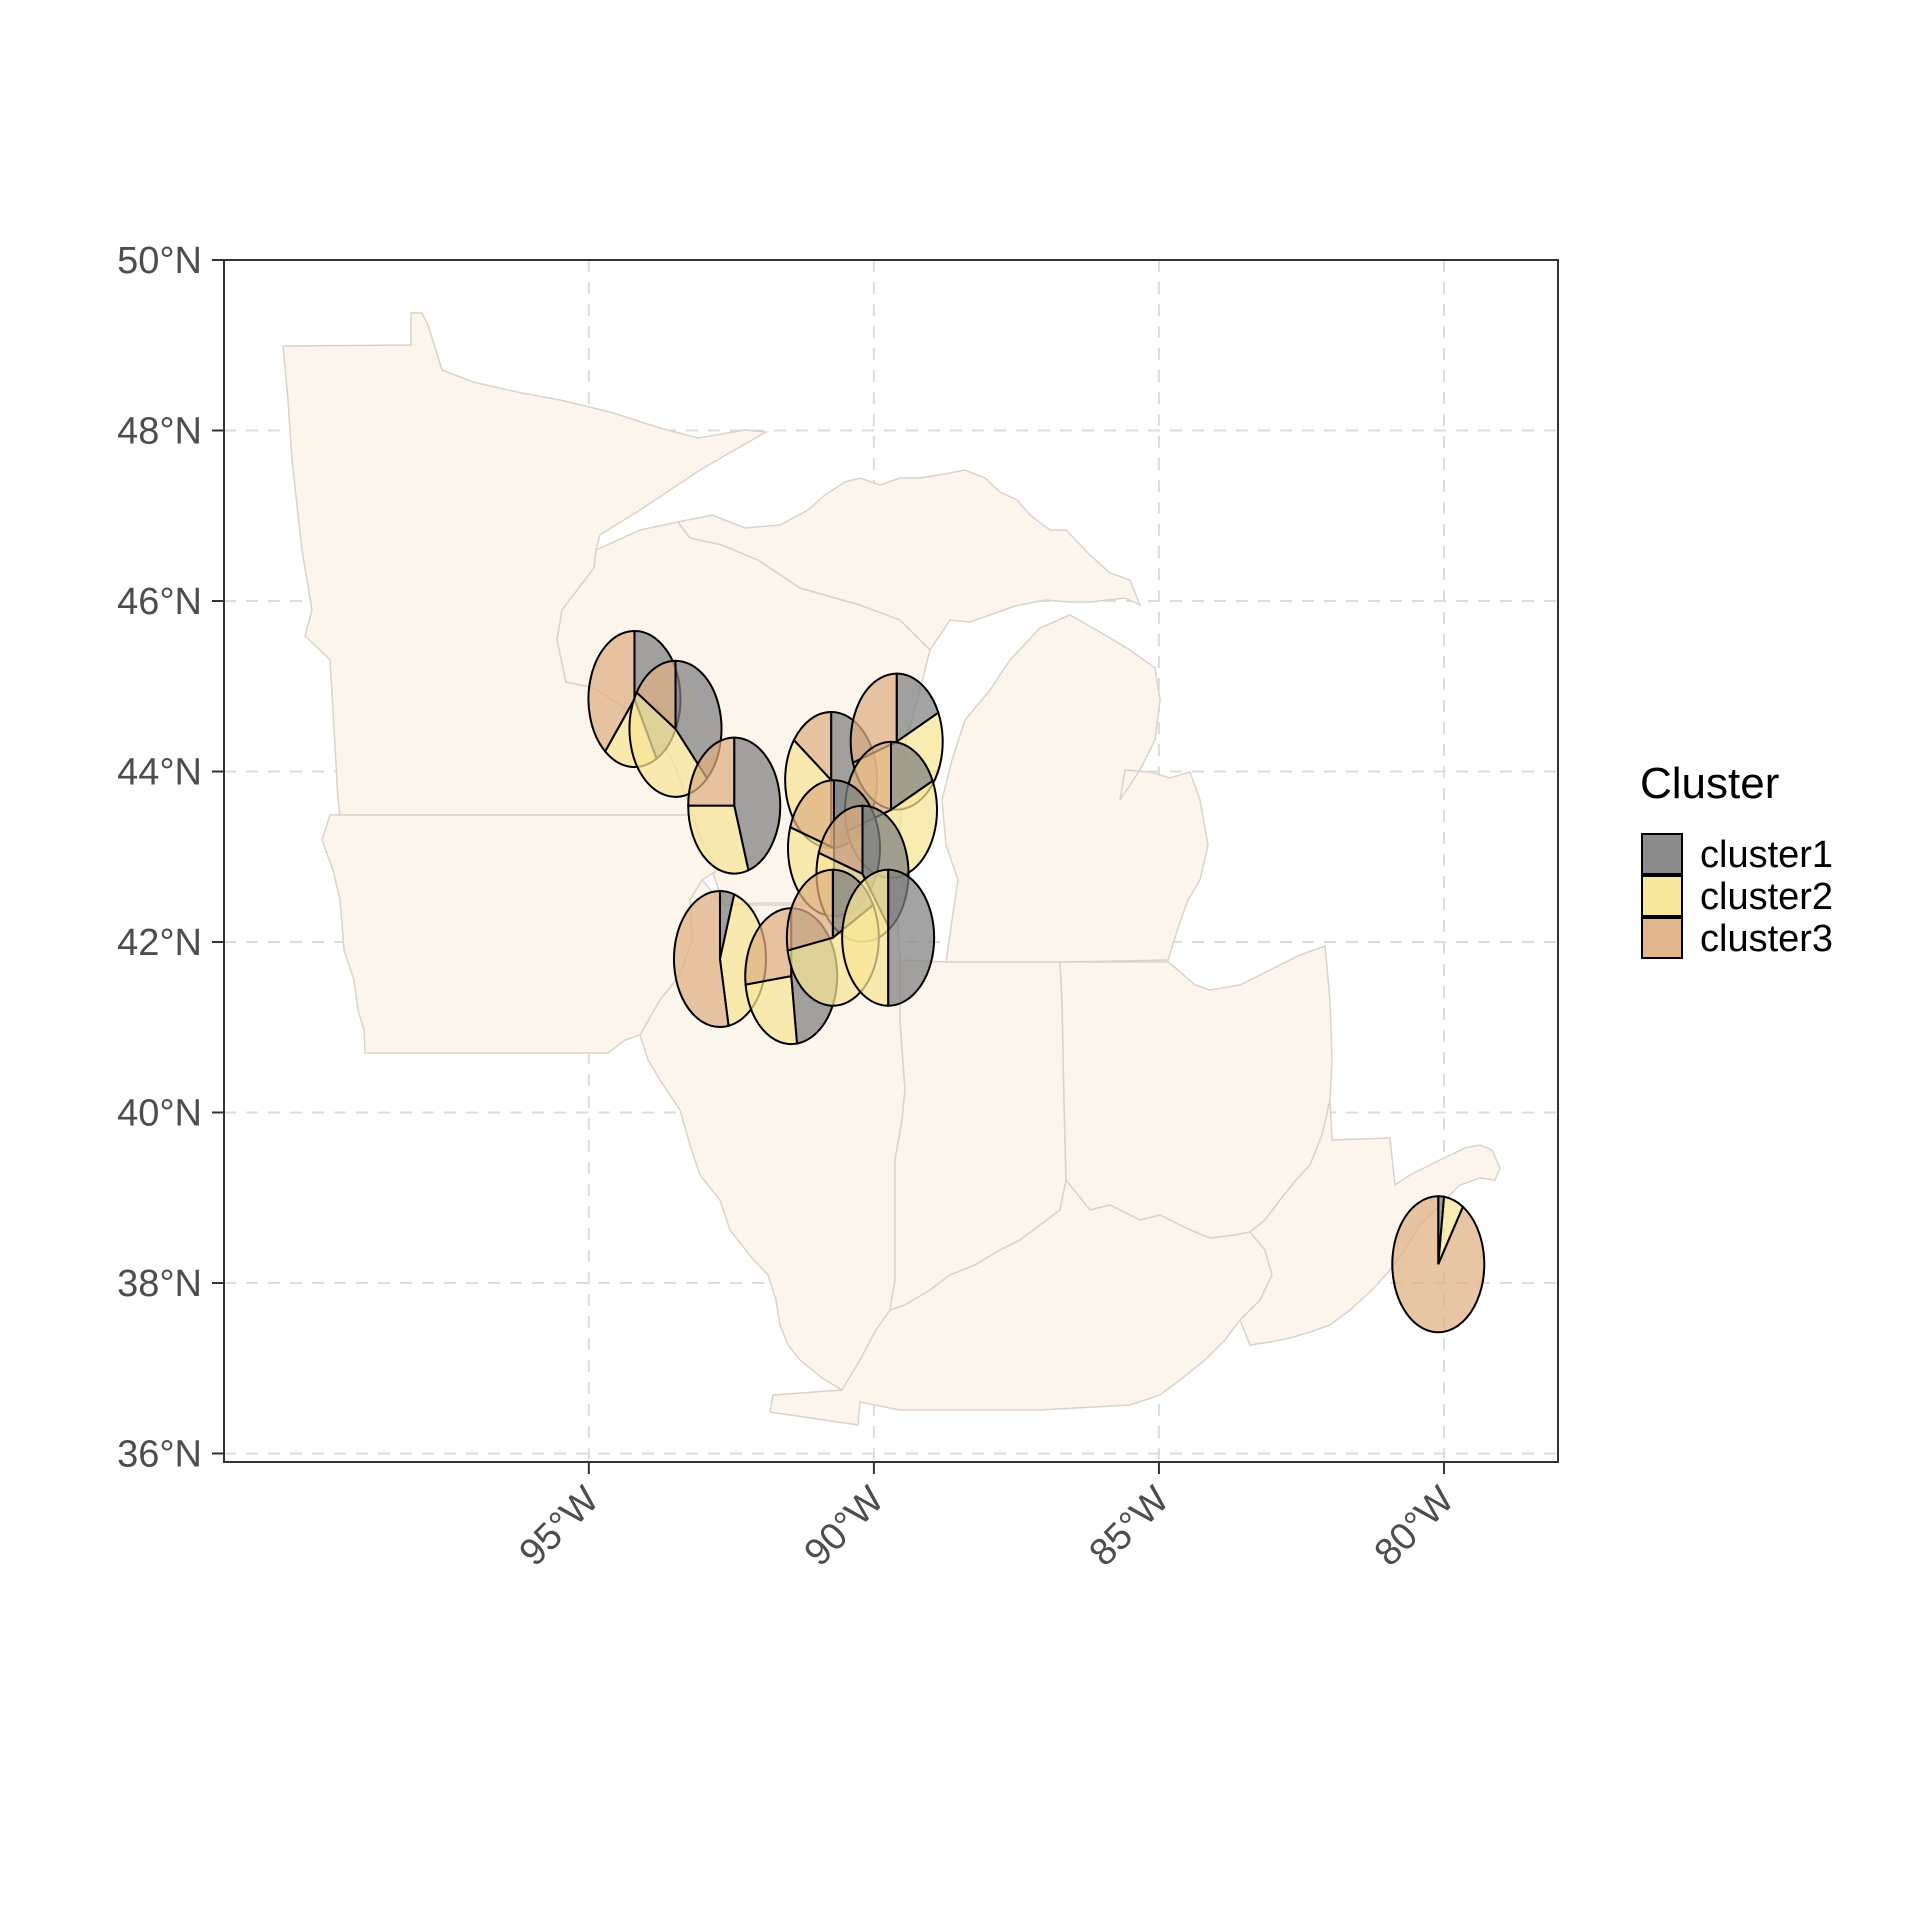 Image resolution: width=1920 pixels, height=1920 pixels. I want to click on y-tick-label-2: 40°N, so click(159, 1113).